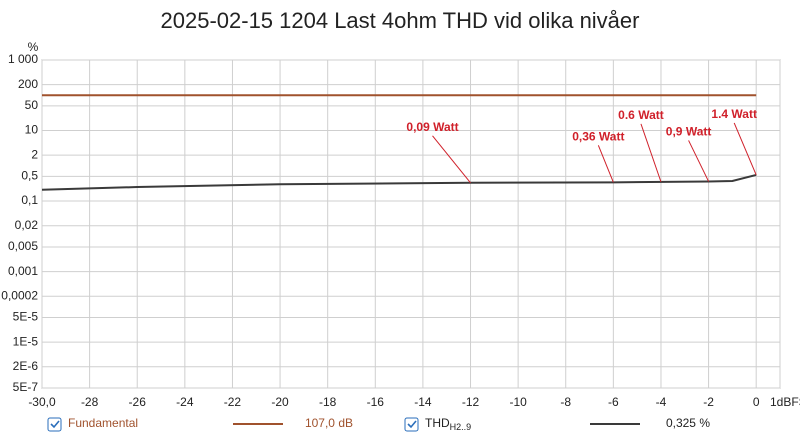 Image resolution: width=800 pixels, height=437 pixels. What do you see at coordinates (461, 427) in the screenshot?
I see `legend-subscript: H2..9` at bounding box center [461, 427].